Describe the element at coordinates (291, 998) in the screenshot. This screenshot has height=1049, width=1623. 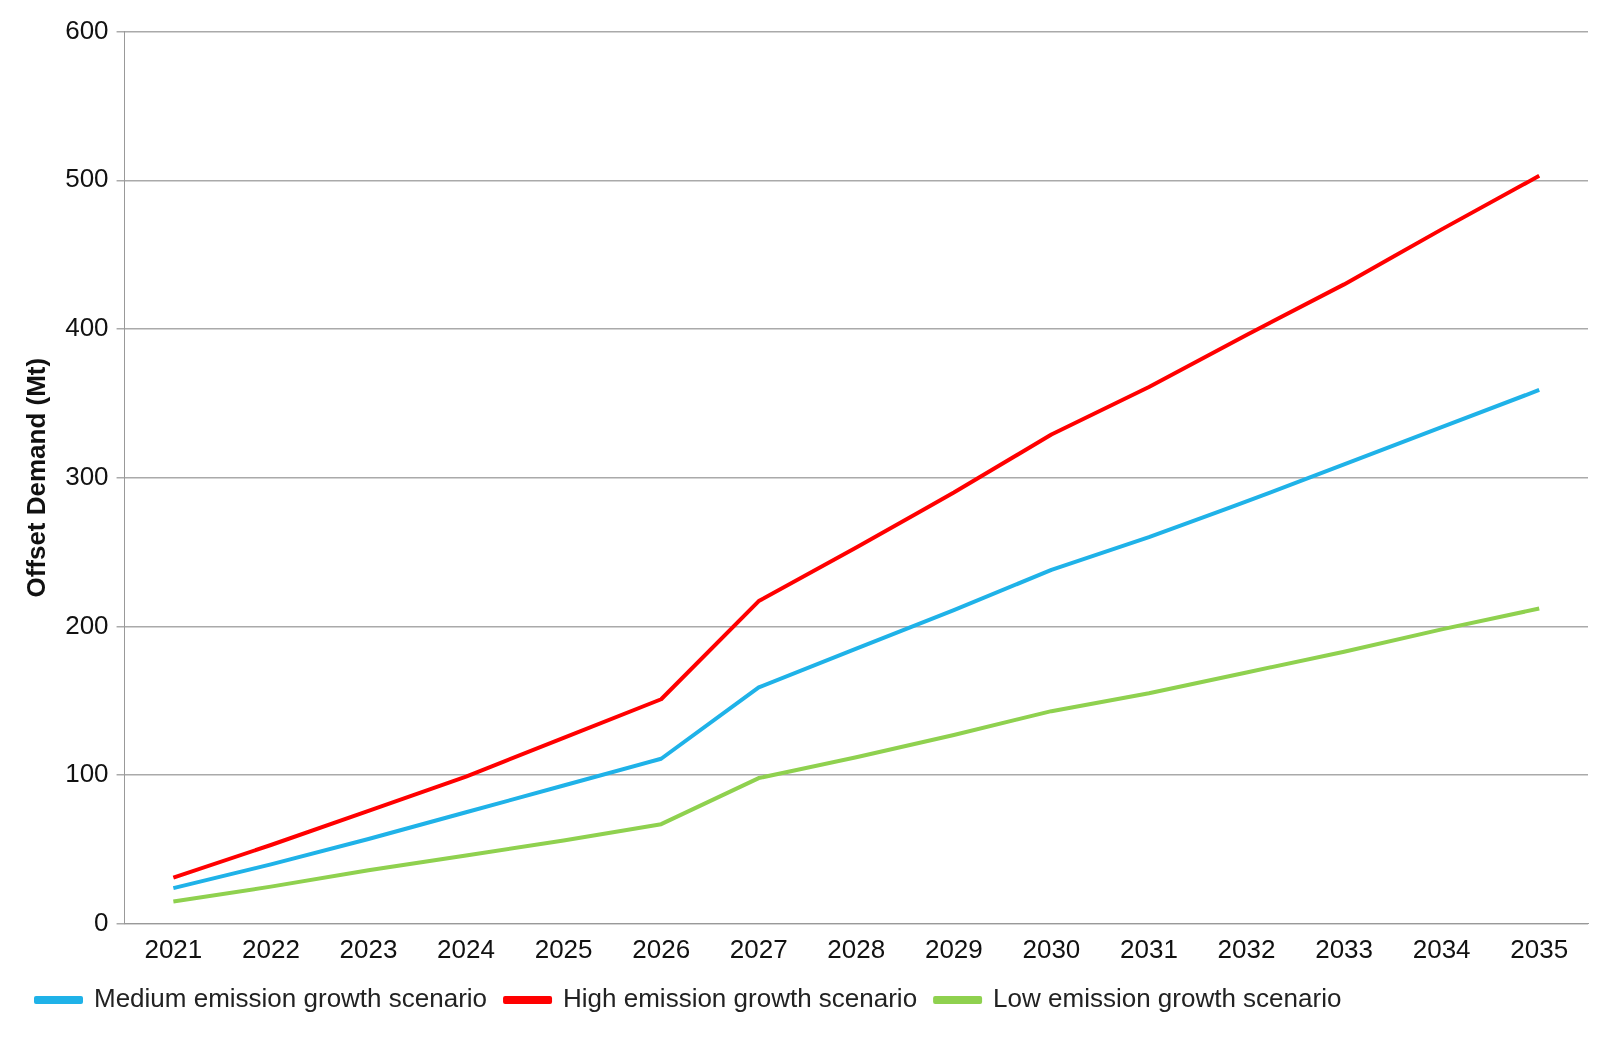
I see `legend-label: Medium emission growth scenario` at that location.